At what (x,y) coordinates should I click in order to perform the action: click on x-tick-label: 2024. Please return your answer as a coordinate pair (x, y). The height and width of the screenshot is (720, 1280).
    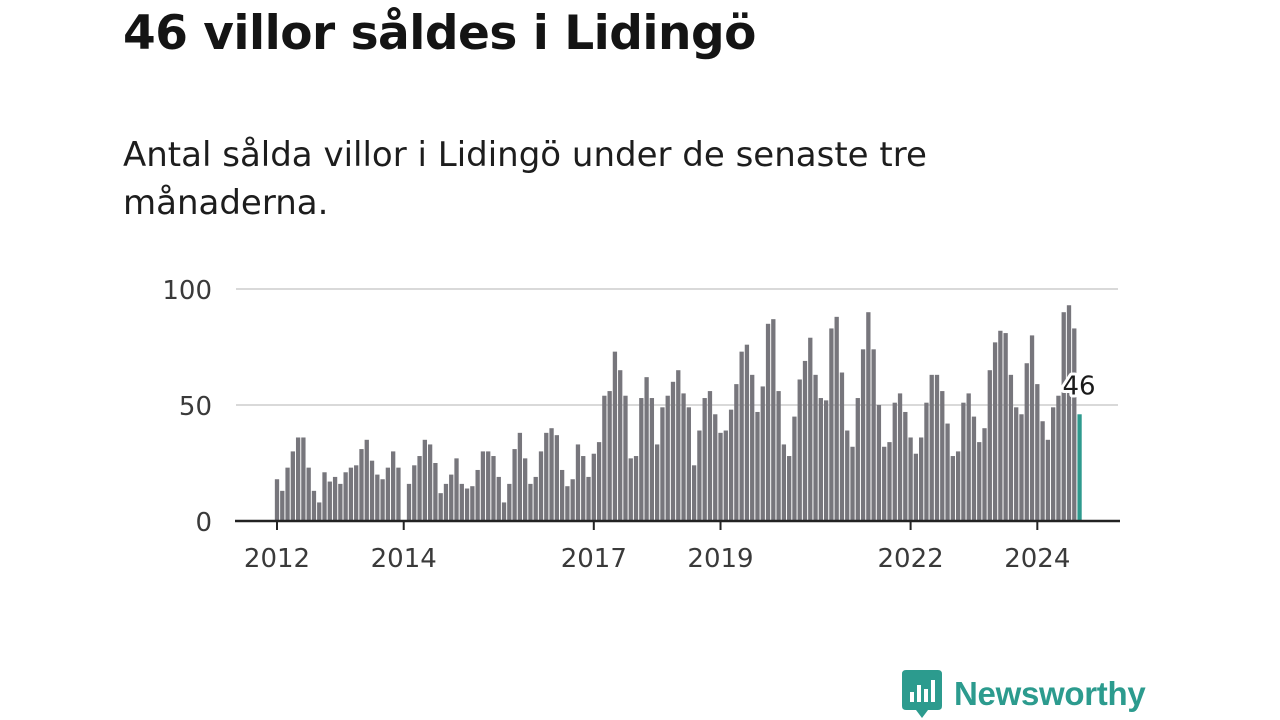
    Looking at the image, I should click on (1037, 559).